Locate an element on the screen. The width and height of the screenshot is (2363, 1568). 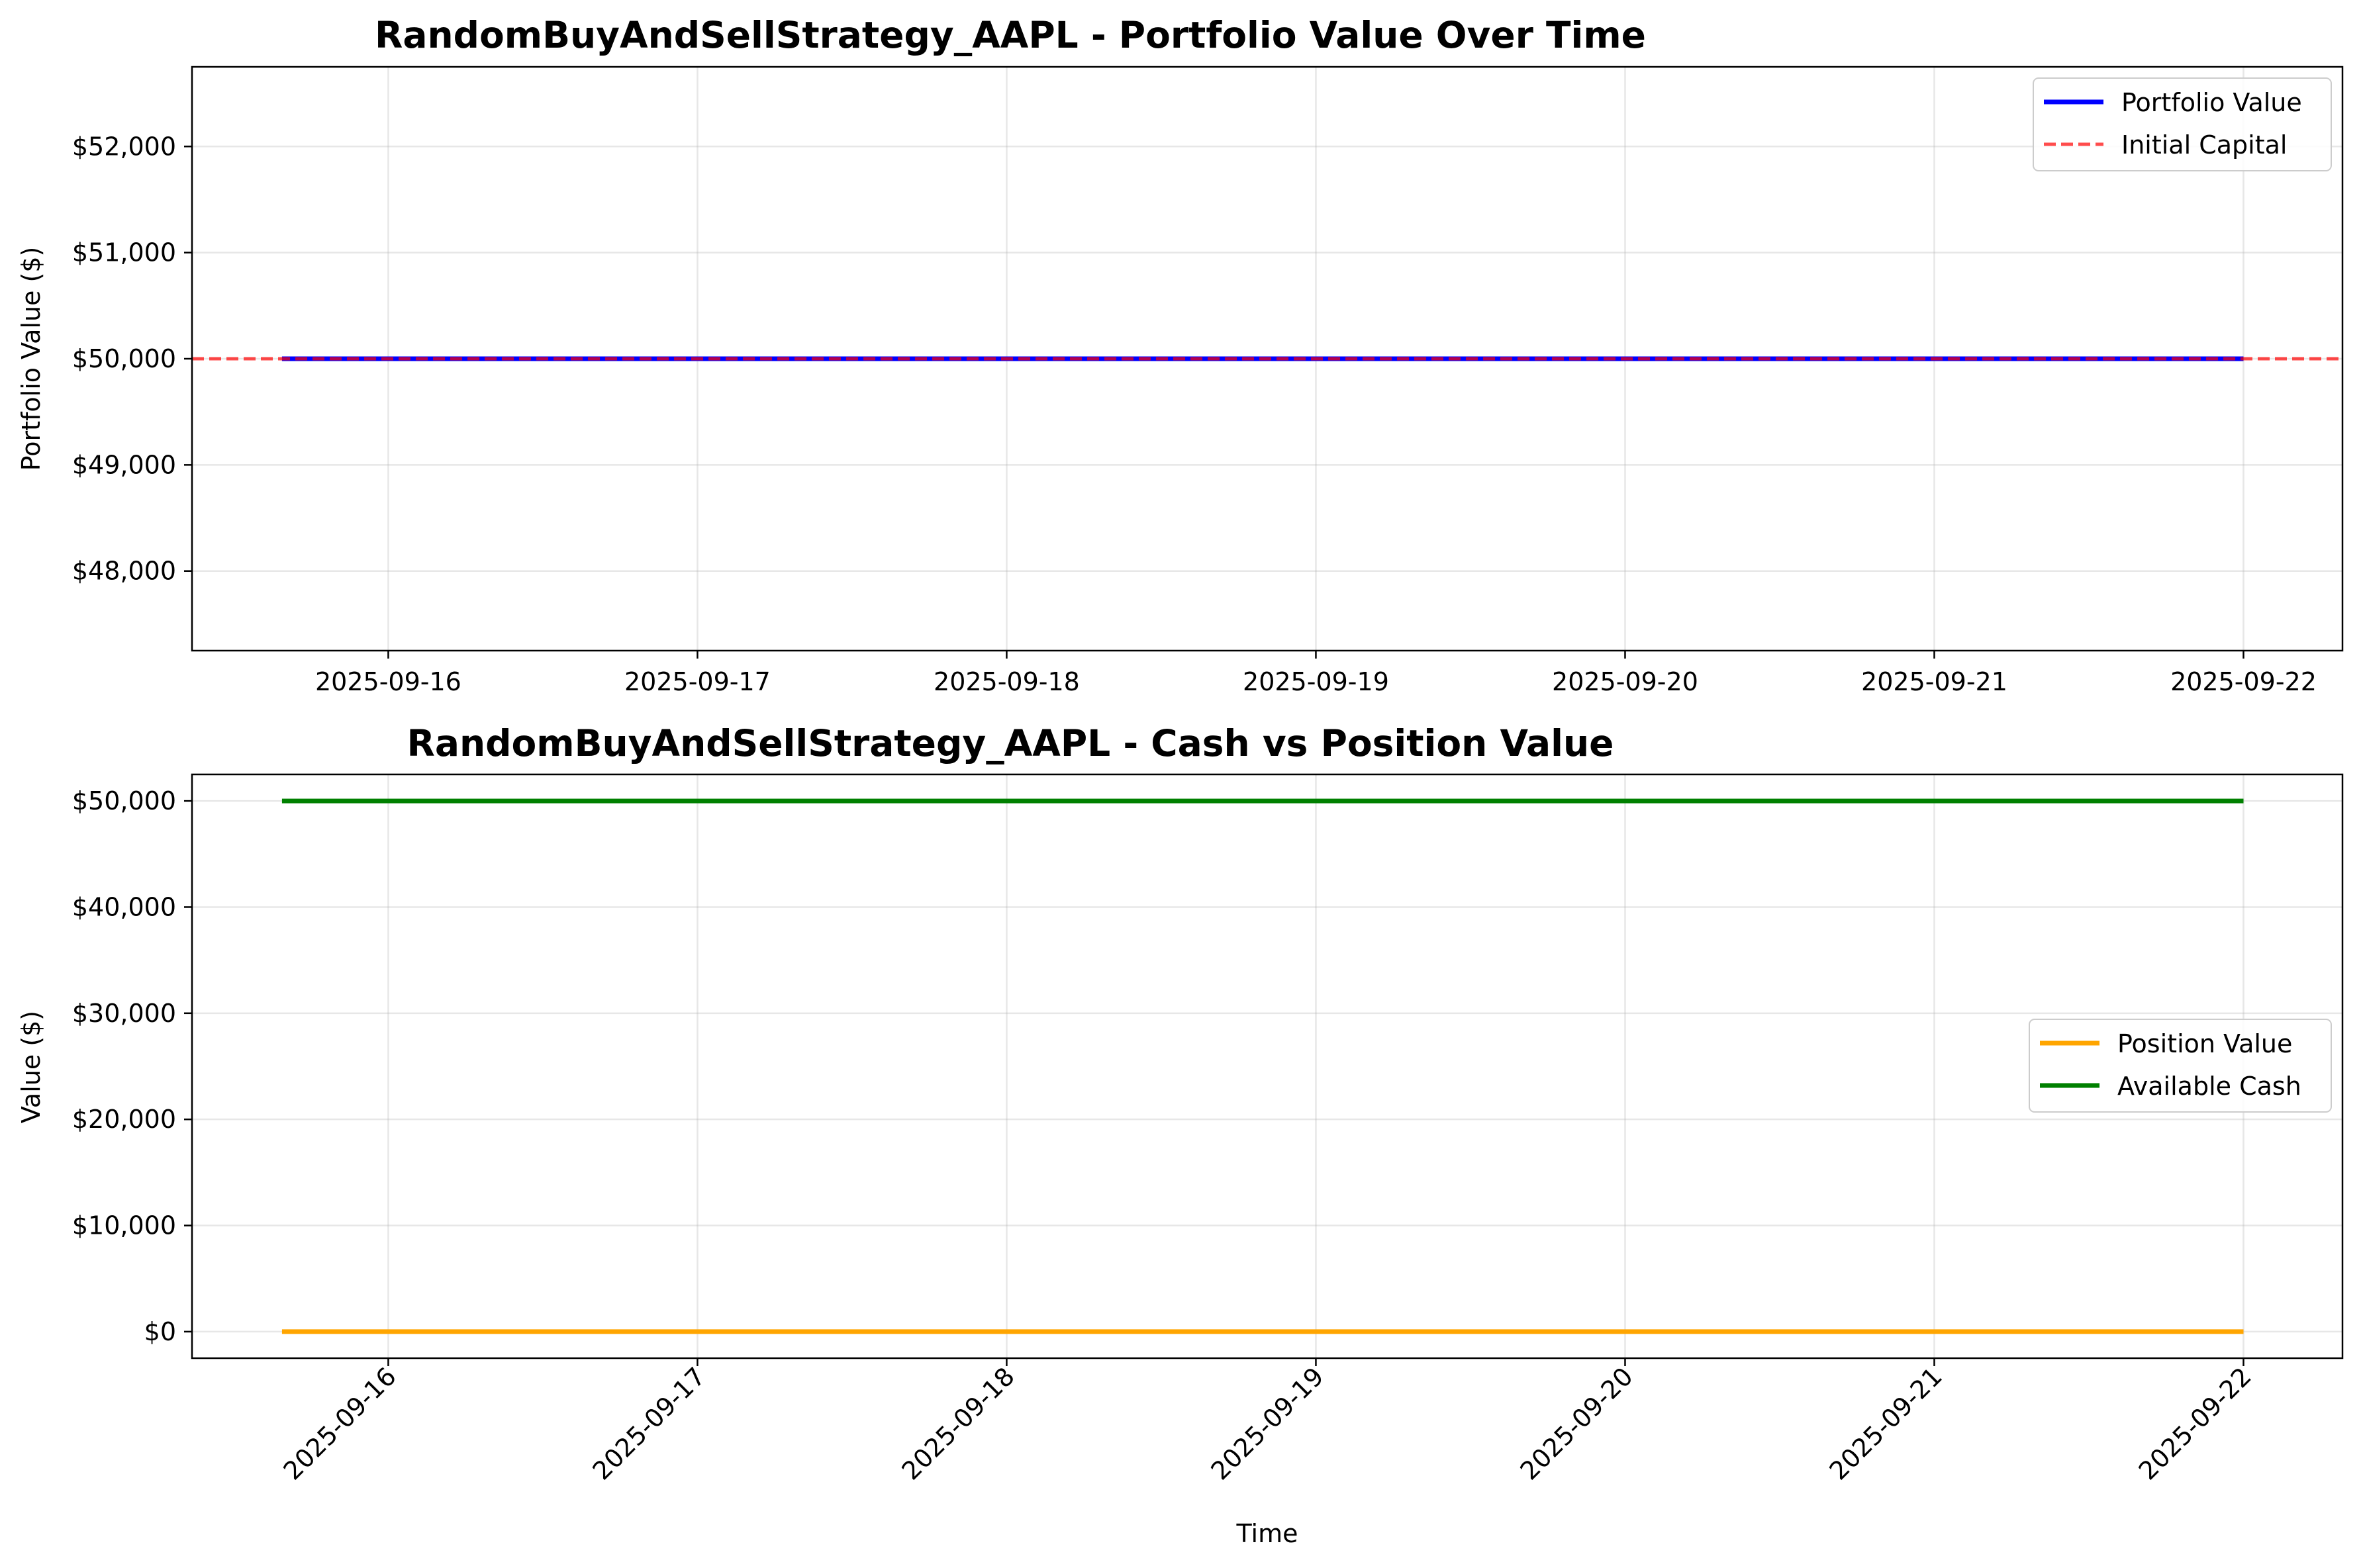
x-axis-label: Time is located at coordinates (1267, 1533).